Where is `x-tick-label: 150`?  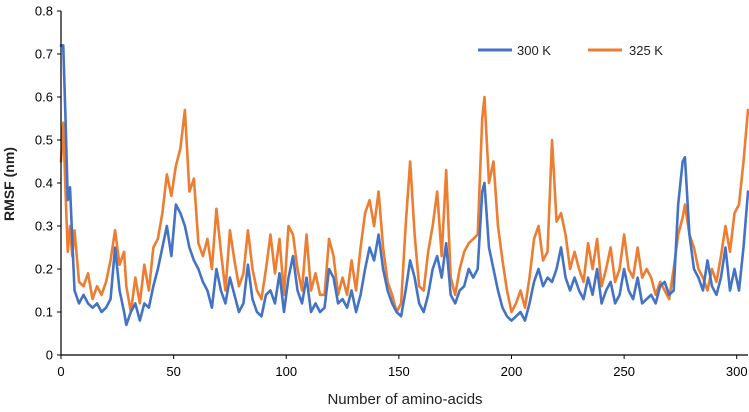 x-tick-label: 150 is located at coordinates (399, 371).